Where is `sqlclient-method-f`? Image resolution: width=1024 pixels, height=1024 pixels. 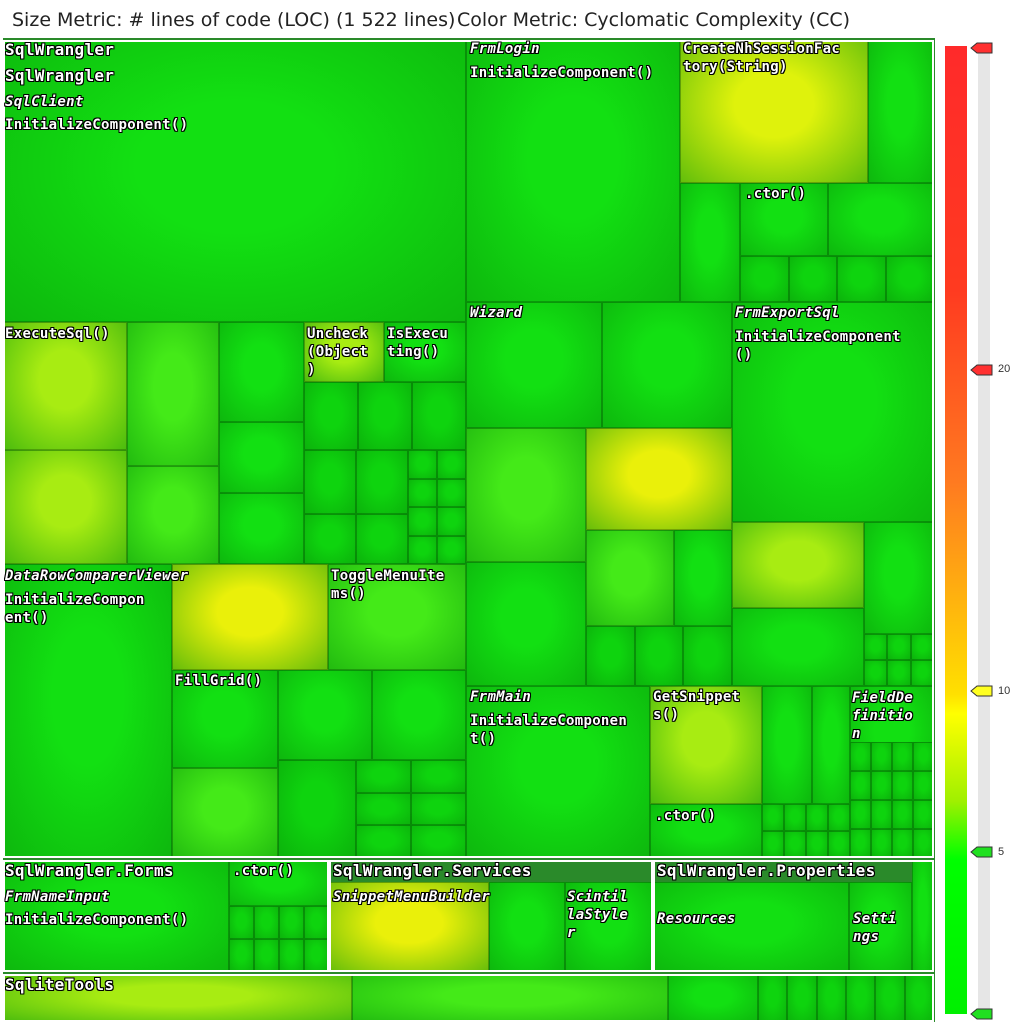
sqlclient-method-f is located at coordinates (261, 528).